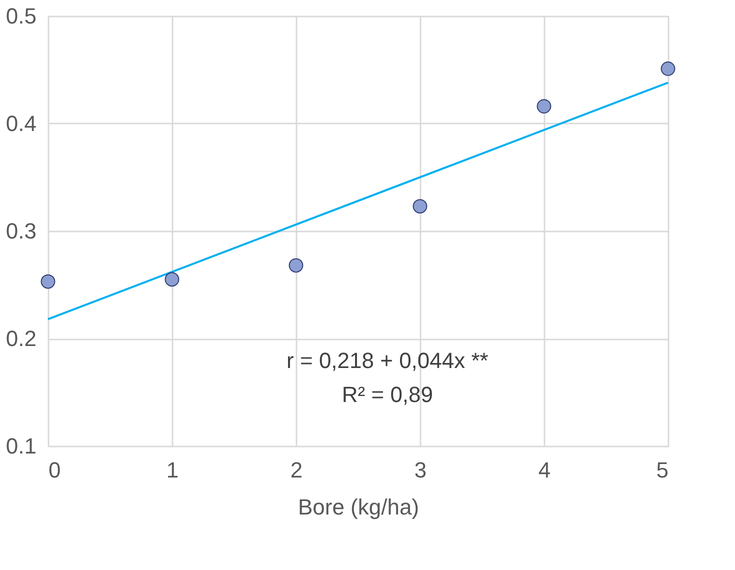  What do you see at coordinates (388, 394) in the screenshot?
I see `annotation: R² = 0,89` at bounding box center [388, 394].